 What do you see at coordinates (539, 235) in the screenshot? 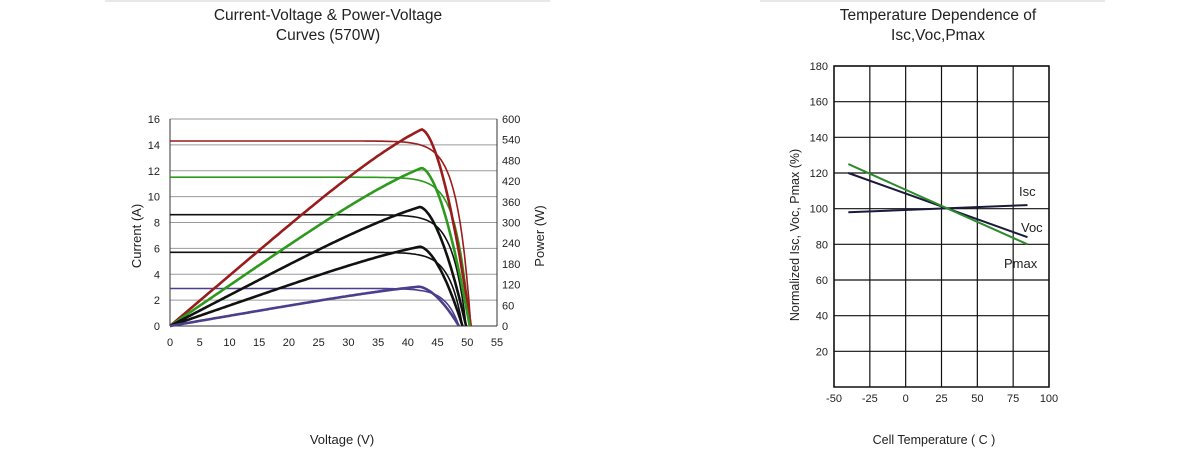
I see `iv-chart-y2label: Power (W)` at bounding box center [539, 235].